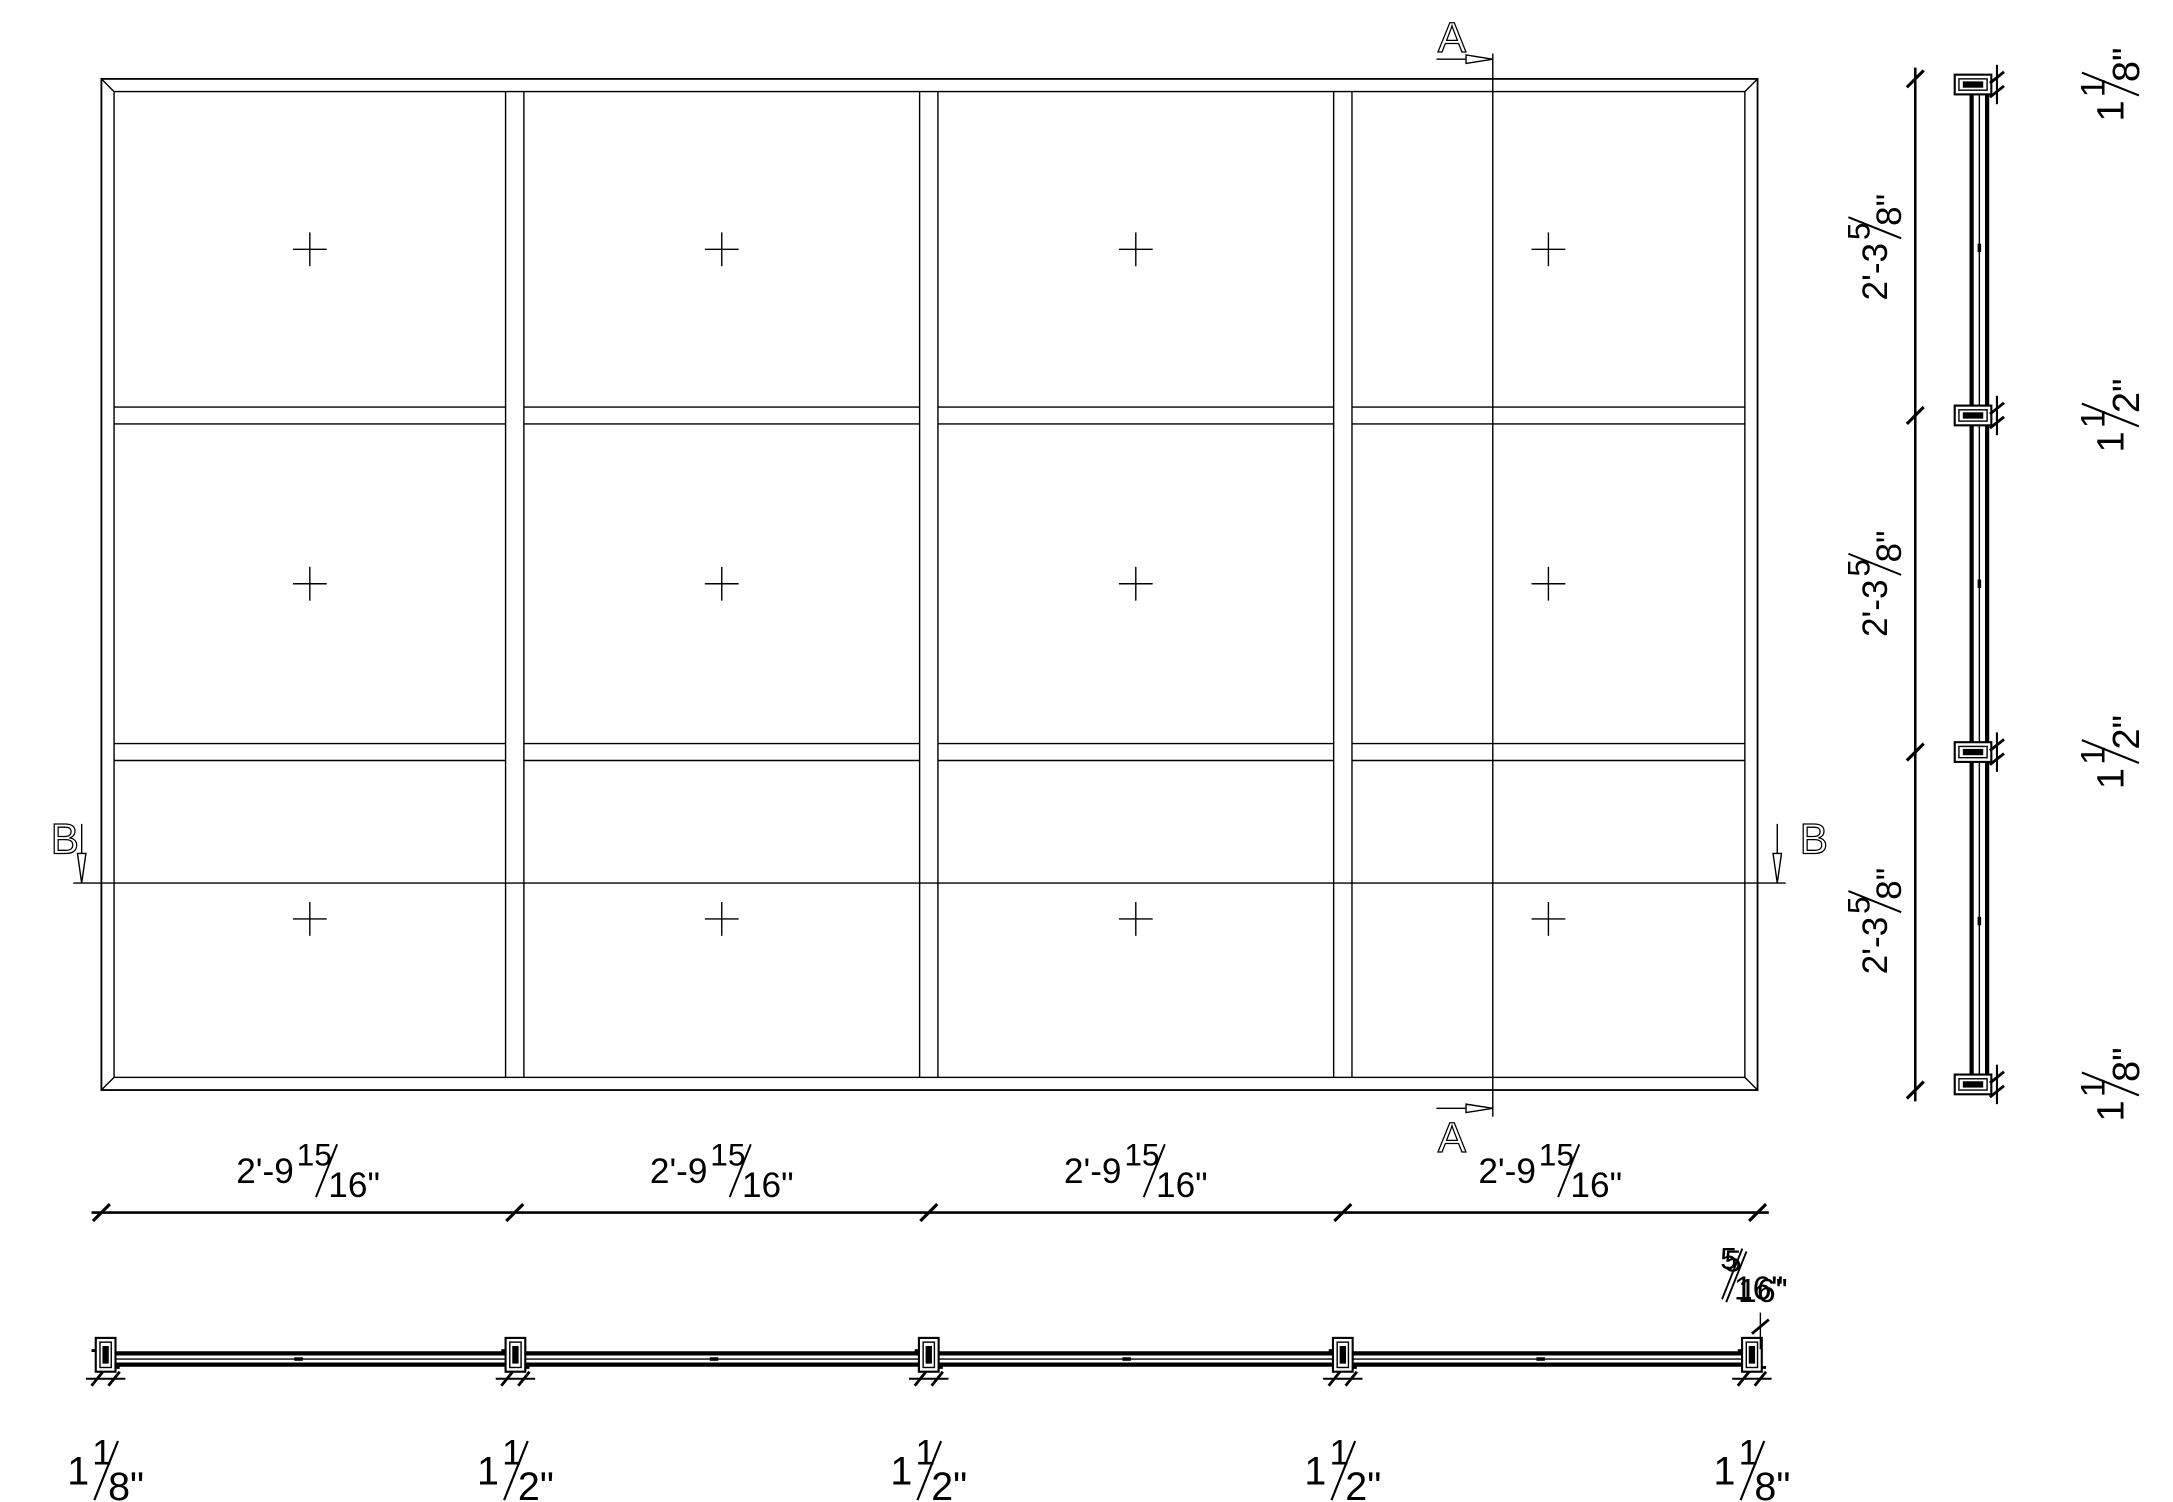 The image size is (2173, 1502). I want to click on member-width-label-inch-mark: ", so click(547, 1483).